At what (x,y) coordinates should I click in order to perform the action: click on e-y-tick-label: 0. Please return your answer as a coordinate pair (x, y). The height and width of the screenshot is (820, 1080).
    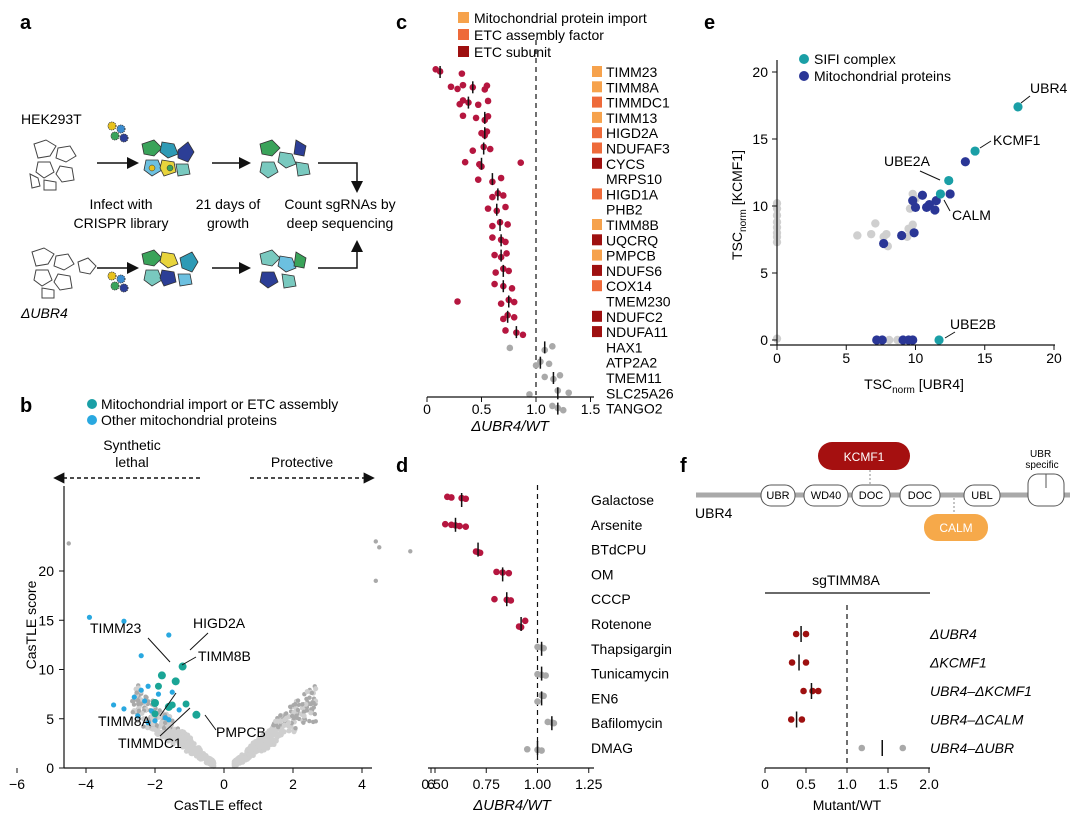
    Looking at the image, I should click on (764, 340).